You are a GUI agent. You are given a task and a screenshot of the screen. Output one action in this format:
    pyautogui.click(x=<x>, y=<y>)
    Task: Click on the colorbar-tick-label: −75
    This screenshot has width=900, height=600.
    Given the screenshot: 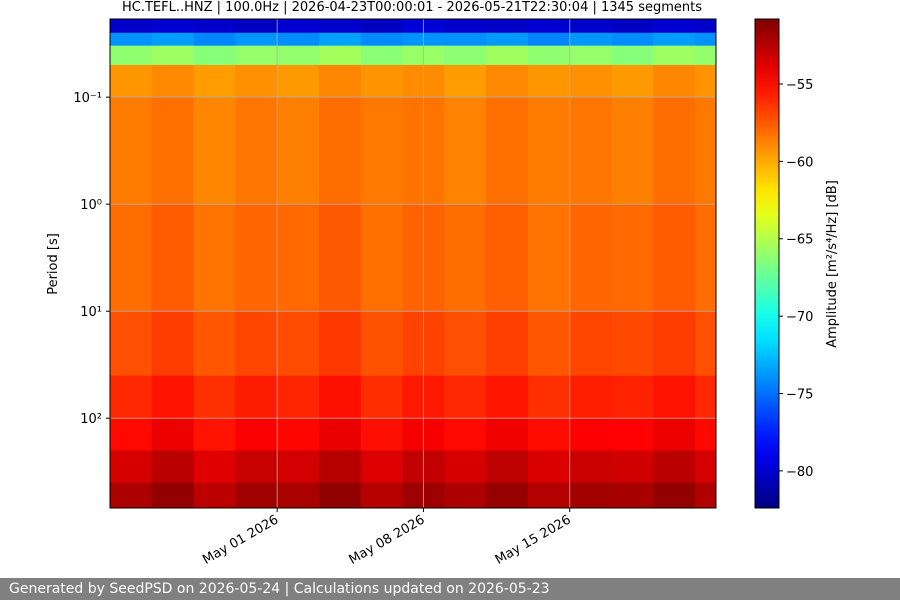 What is the action you would take?
    pyautogui.click(x=799, y=394)
    